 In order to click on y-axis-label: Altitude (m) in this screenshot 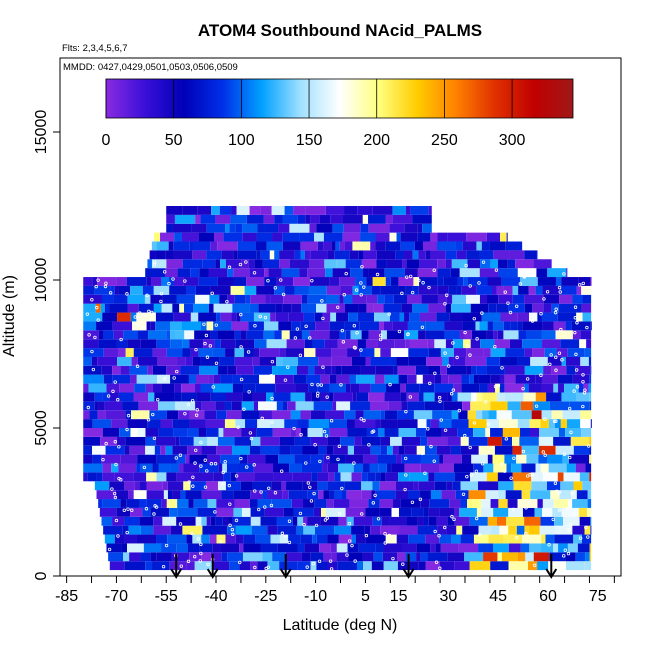, I will do `click(9, 316)`.